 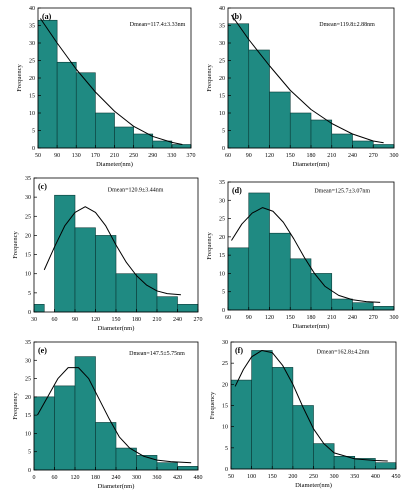 What do you see at coordinates (157, 478) in the screenshot?
I see `x-tick-label: 360` at bounding box center [157, 478].